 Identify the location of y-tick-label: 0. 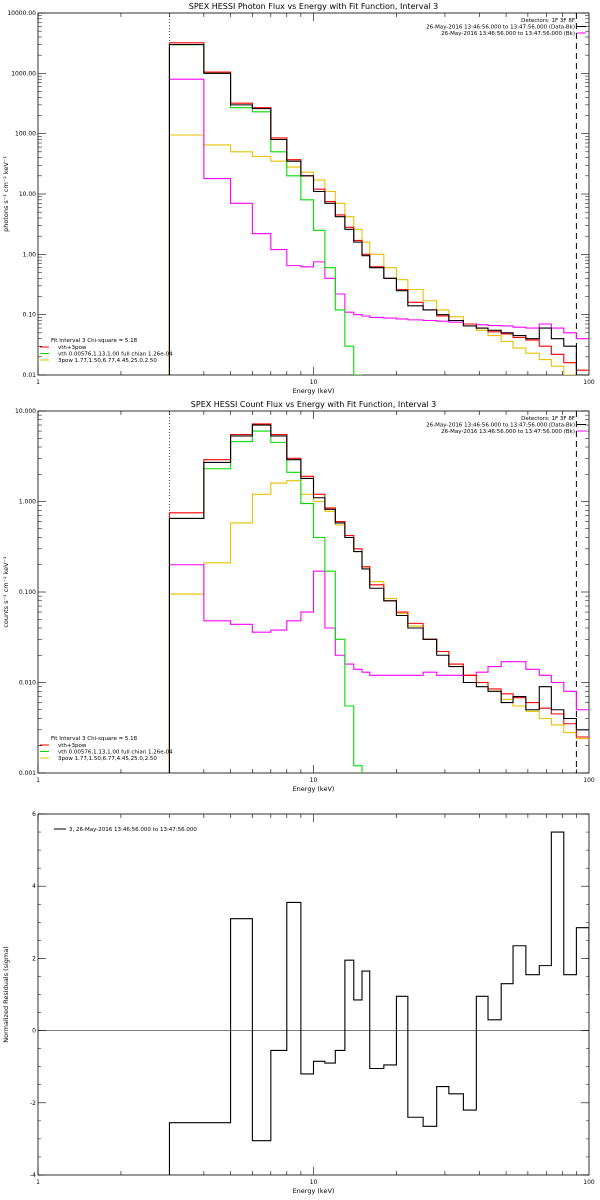
(34, 1031).